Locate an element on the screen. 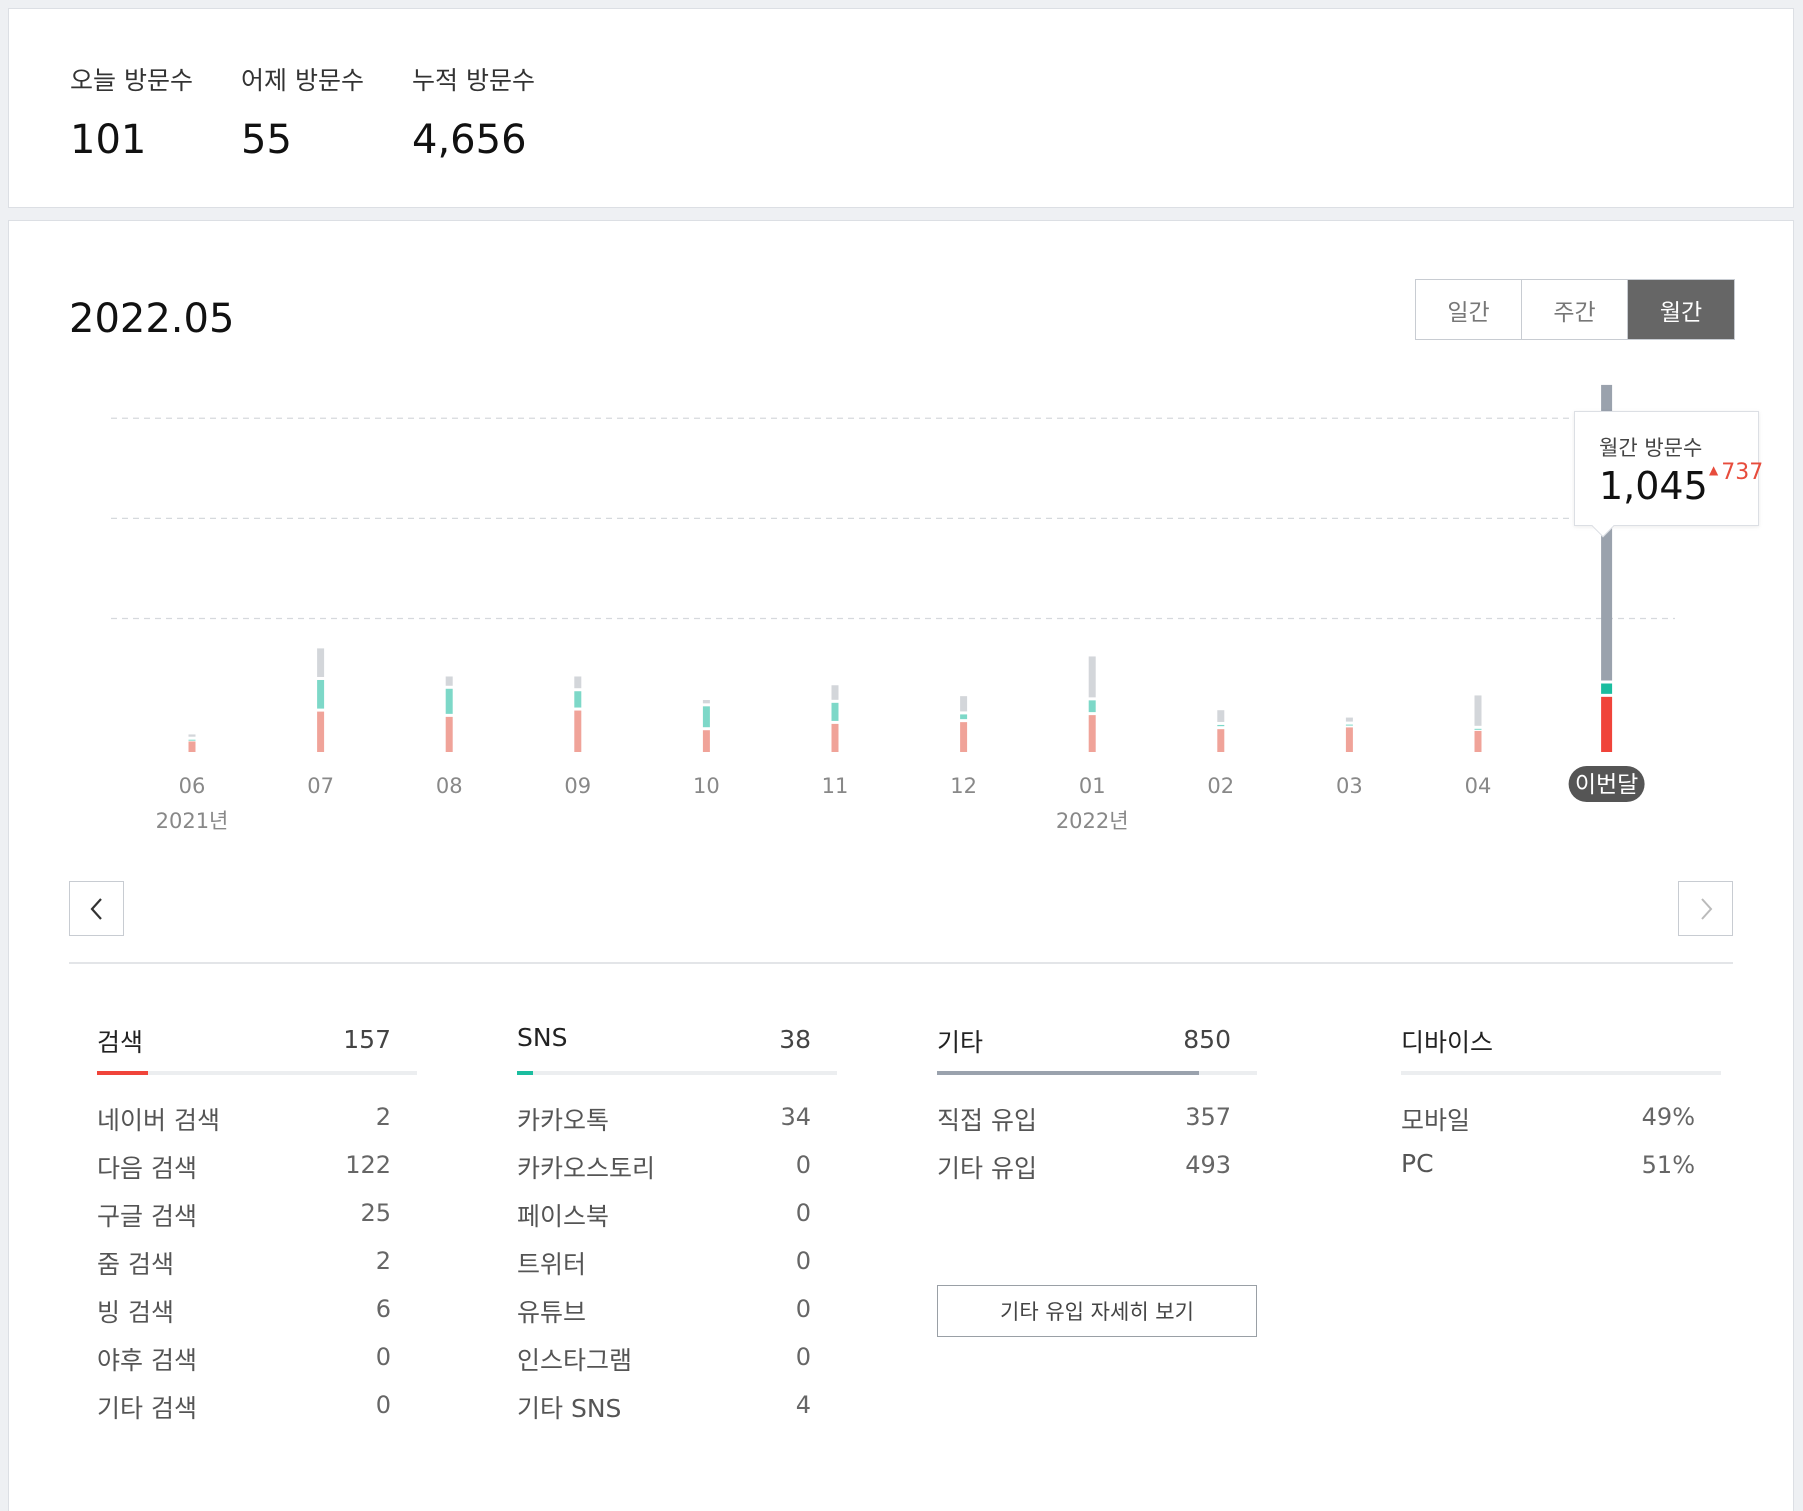  search-section-header: 검색 157 is located at coordinates (248, 1048).